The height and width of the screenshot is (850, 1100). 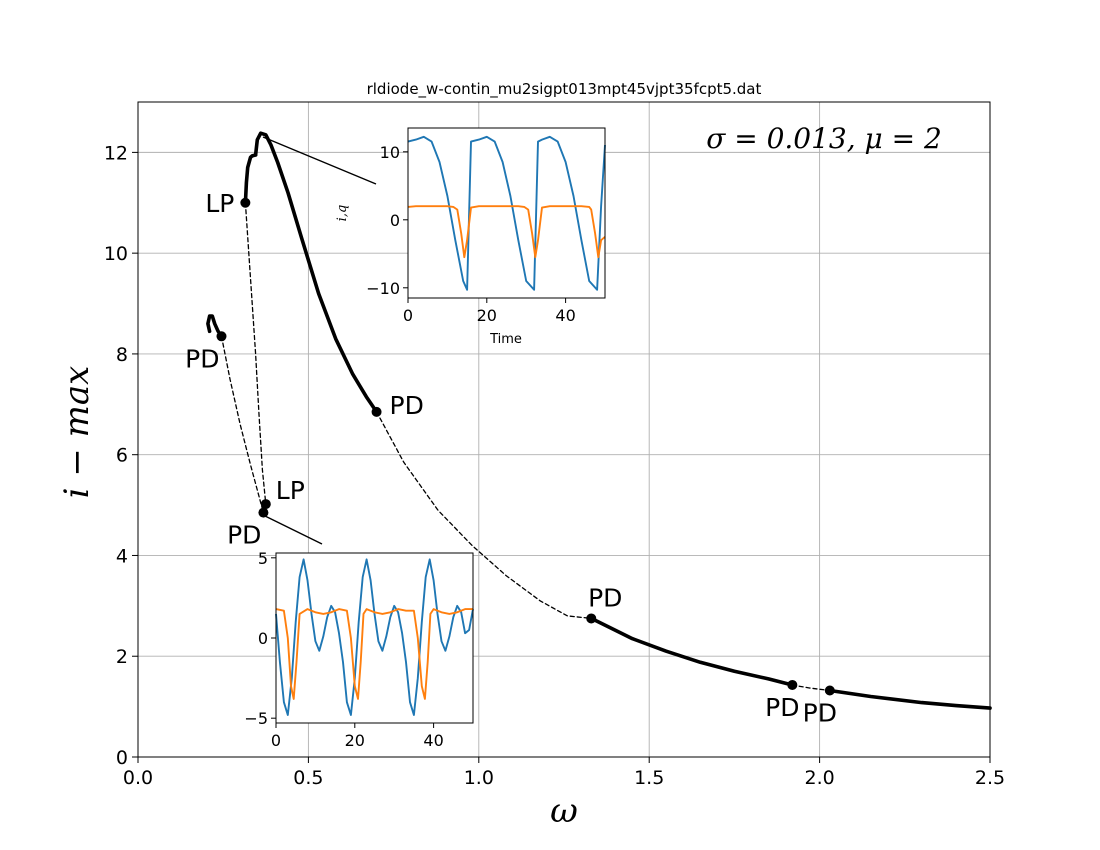 I want to click on x-tick-label: 0.0, so click(x=138, y=778).